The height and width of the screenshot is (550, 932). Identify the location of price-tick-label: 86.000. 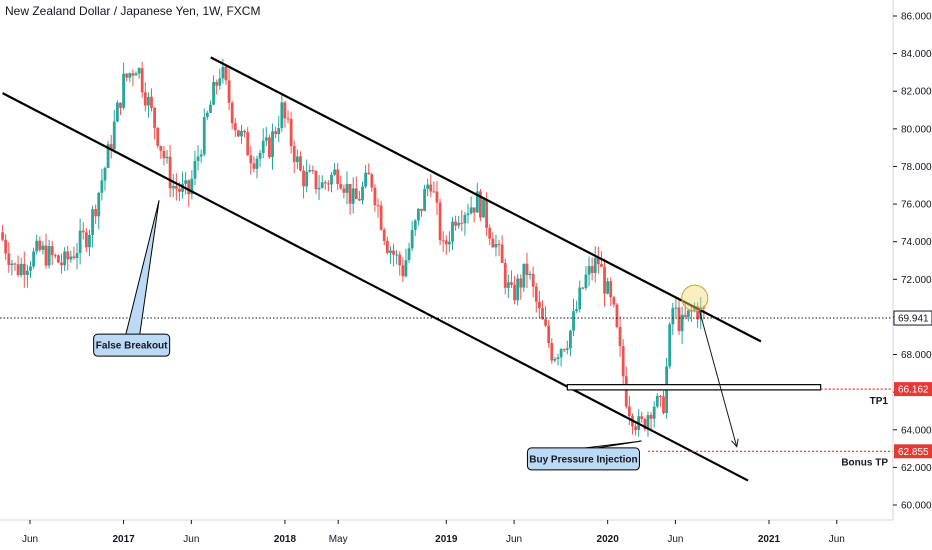
(916, 17).